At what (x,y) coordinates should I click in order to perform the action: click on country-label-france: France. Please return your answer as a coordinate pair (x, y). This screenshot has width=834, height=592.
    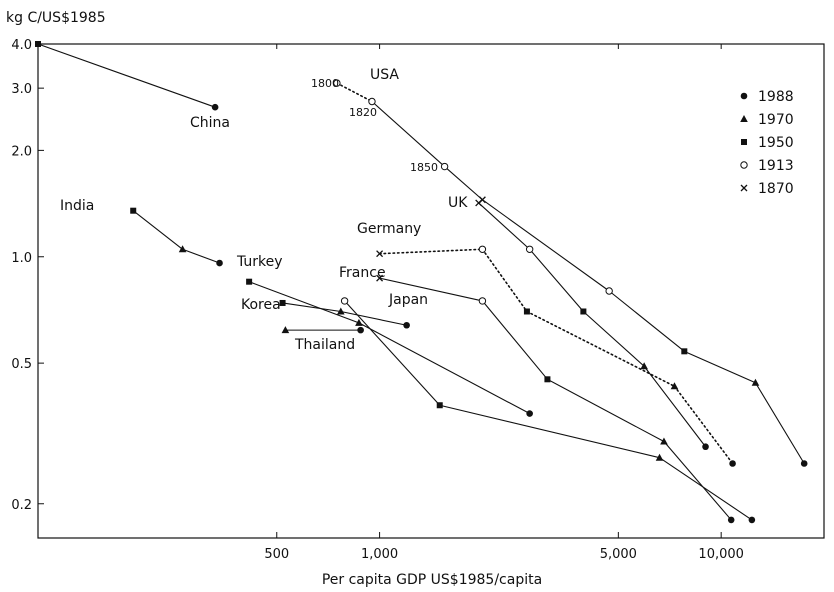
    Looking at the image, I should click on (362, 273).